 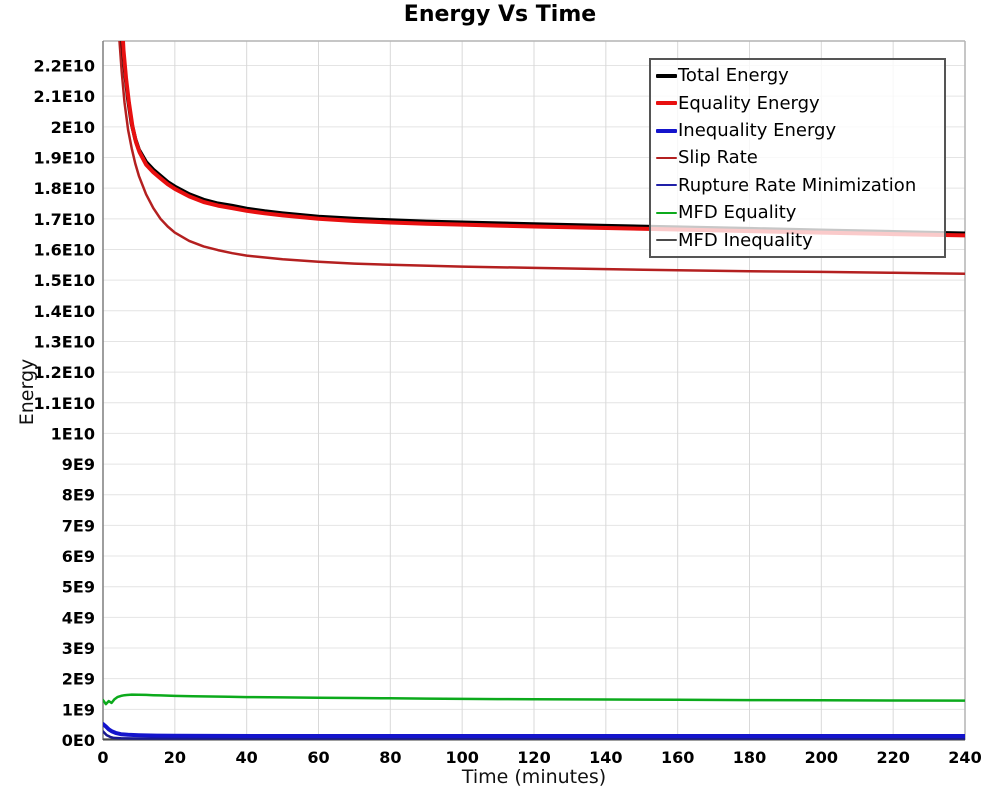 What do you see at coordinates (745, 240) in the screenshot?
I see `legend-label: MFD Inequality` at bounding box center [745, 240].